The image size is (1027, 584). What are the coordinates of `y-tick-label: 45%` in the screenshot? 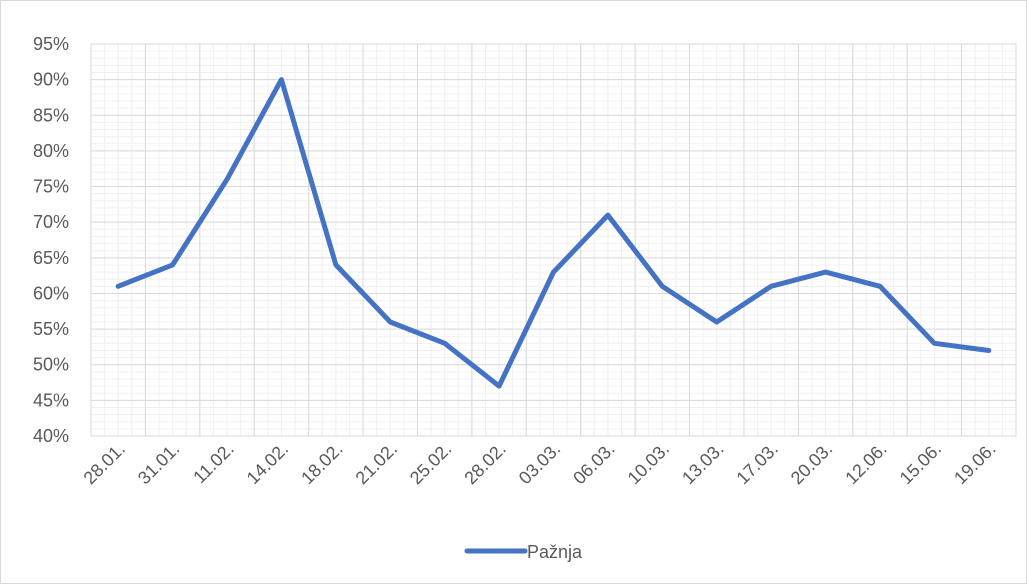 It's located at (51, 400).